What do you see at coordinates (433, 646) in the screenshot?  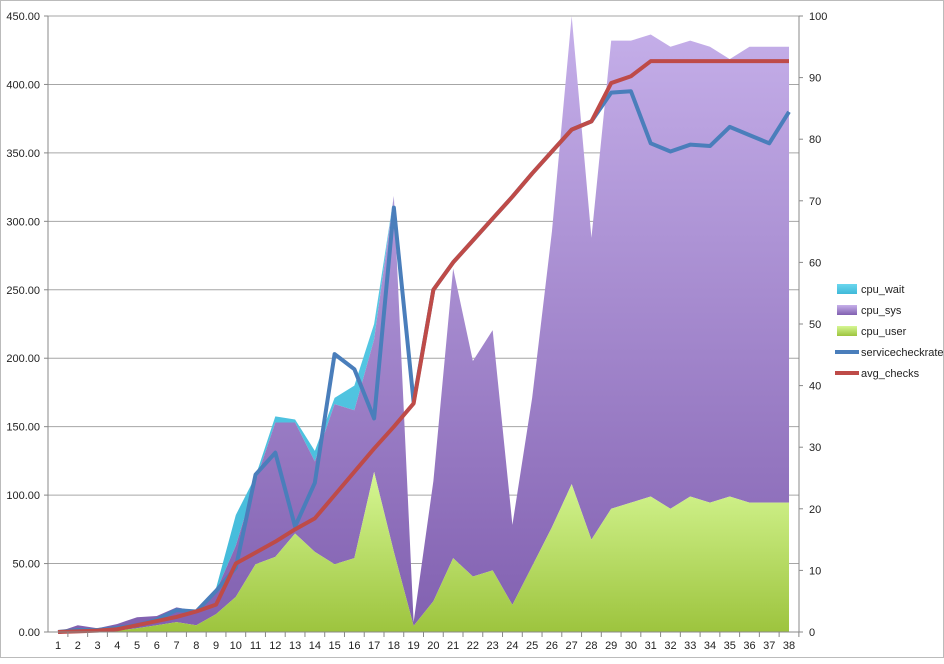 I see `x-axis-tick-label: 20` at bounding box center [433, 646].